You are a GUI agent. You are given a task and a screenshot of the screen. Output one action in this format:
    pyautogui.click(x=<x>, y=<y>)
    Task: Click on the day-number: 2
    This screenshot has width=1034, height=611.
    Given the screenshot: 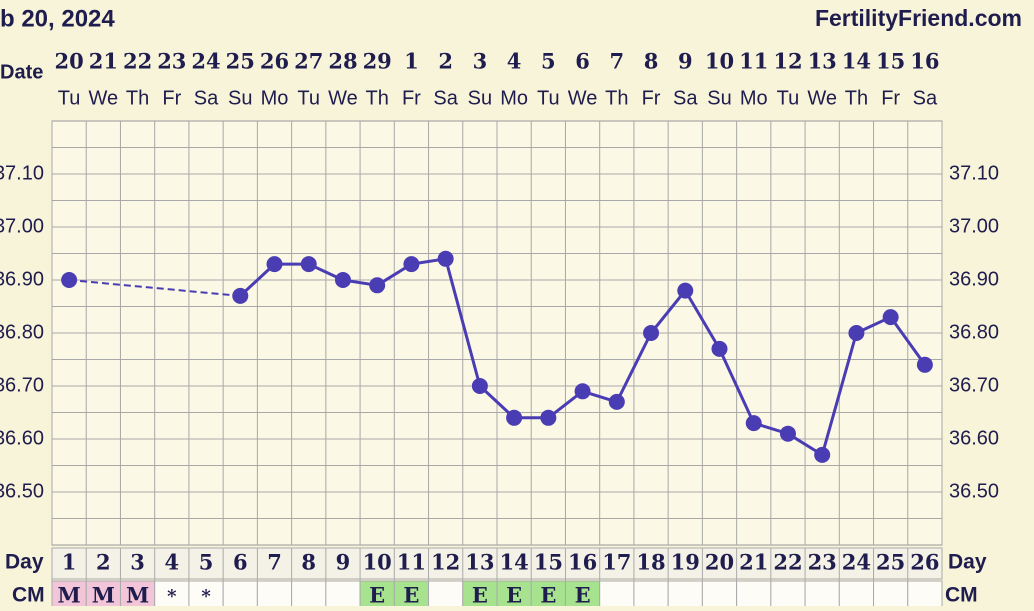 What is the action you would take?
    pyautogui.click(x=103, y=562)
    